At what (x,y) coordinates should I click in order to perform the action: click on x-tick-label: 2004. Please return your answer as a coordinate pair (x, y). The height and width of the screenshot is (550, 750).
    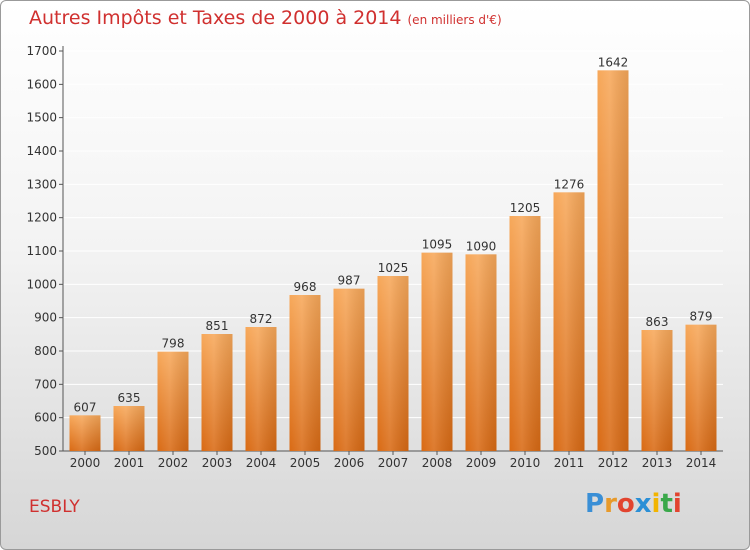
    Looking at the image, I should click on (261, 463).